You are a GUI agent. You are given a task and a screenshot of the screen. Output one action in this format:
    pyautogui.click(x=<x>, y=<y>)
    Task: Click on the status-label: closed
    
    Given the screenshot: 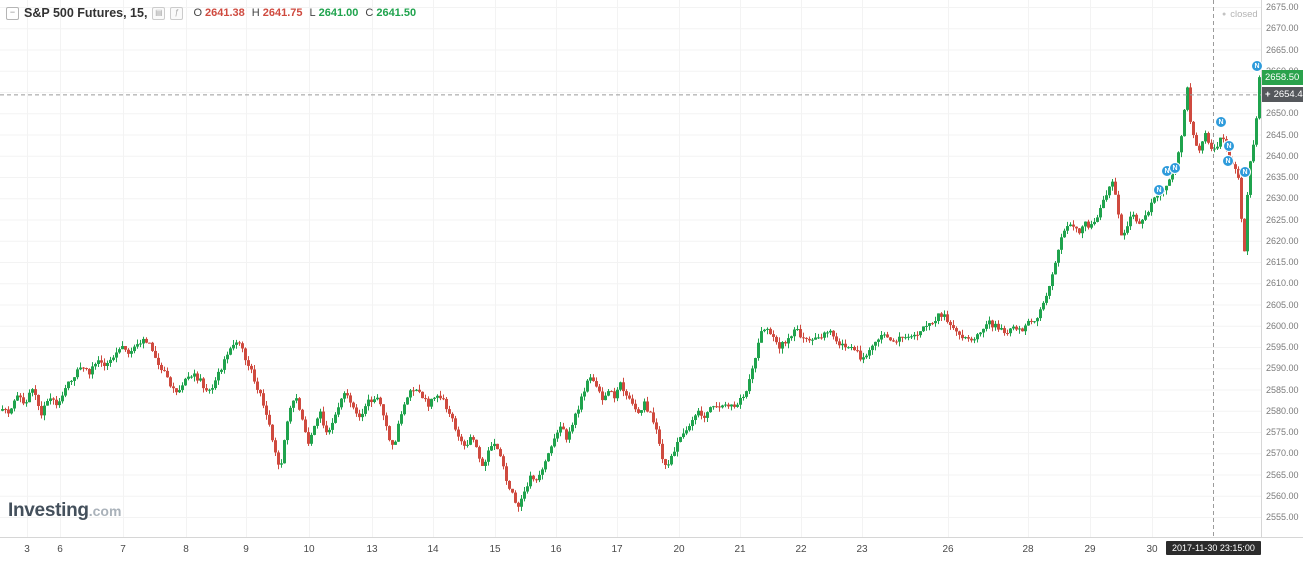 What is the action you would take?
    pyautogui.click(x=1244, y=14)
    